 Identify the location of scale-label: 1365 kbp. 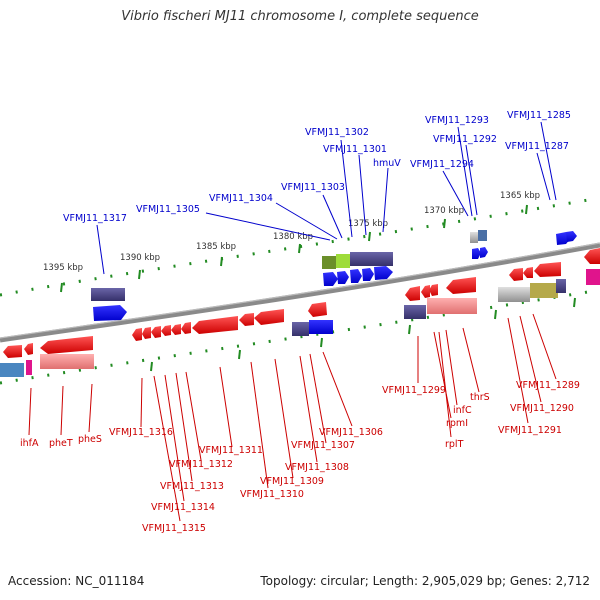
(520, 196).